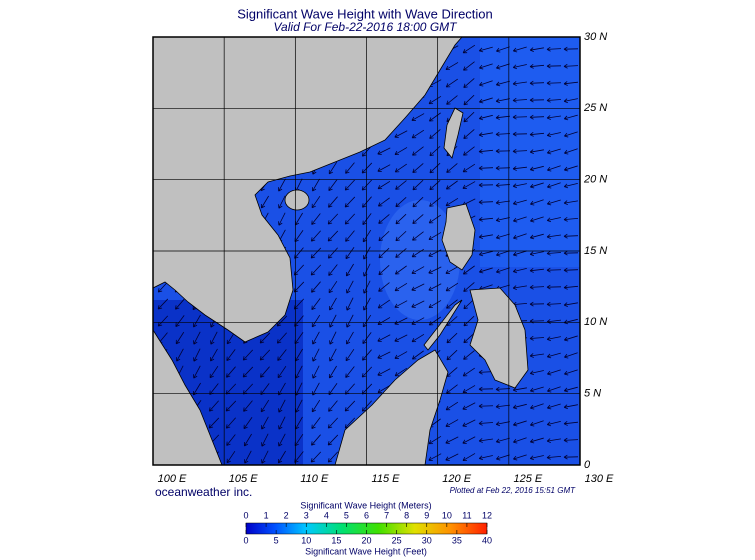 The height and width of the screenshot is (560, 755). I want to click on colorbar-title: Significant Wave Height (Meters), so click(365, 505).